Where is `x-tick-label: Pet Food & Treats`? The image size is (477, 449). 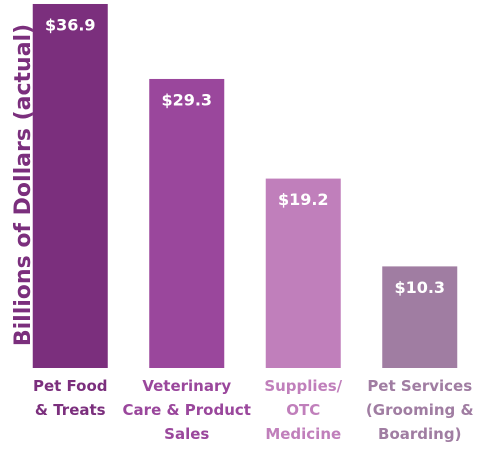 x-tick-label: Pet Food & Treats is located at coordinates (70, 398).